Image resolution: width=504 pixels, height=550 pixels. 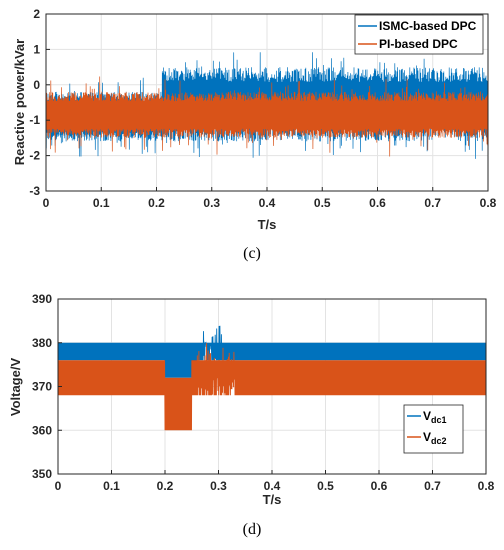 I want to click on y-tick-label: 360, so click(x=42, y=430).